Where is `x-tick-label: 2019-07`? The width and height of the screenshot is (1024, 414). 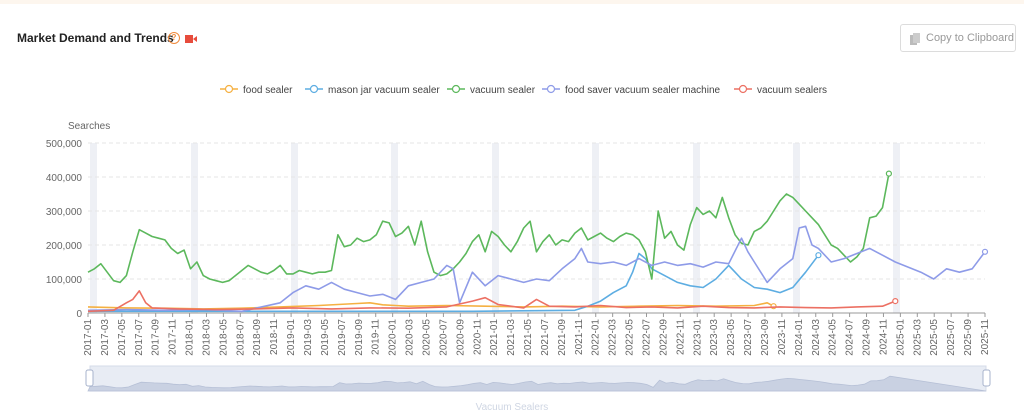 x-tick-label: 2019-07 is located at coordinates (342, 337).